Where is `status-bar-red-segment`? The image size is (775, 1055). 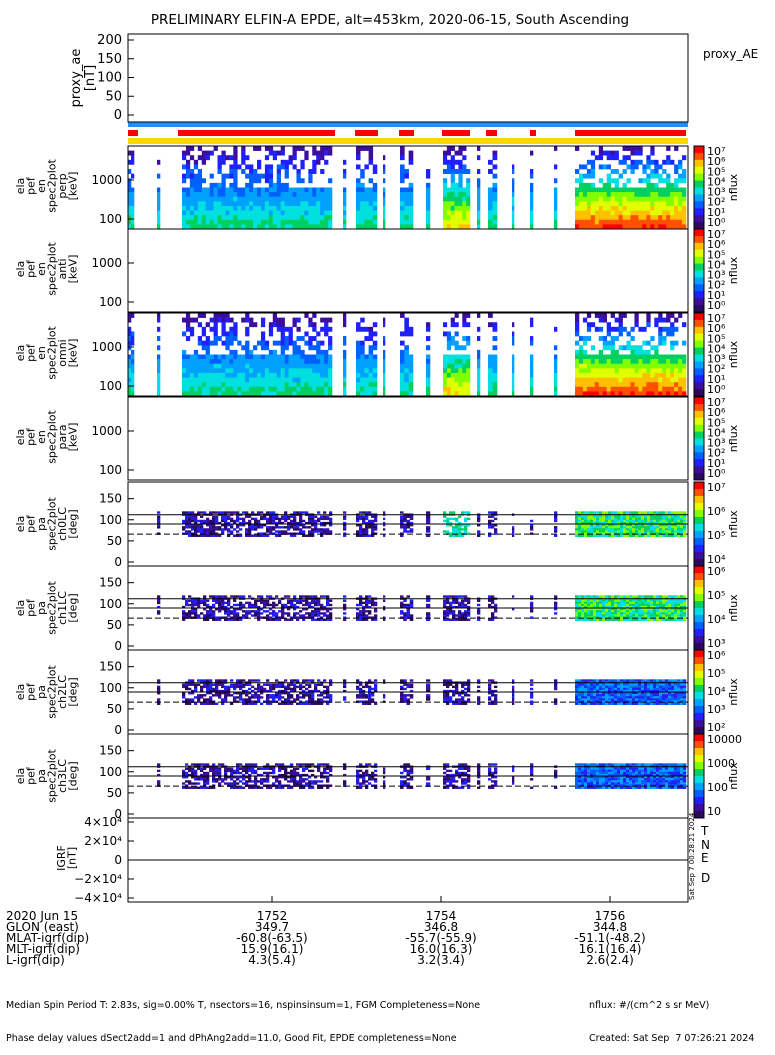 status-bar-red-segment is located at coordinates (491, 133).